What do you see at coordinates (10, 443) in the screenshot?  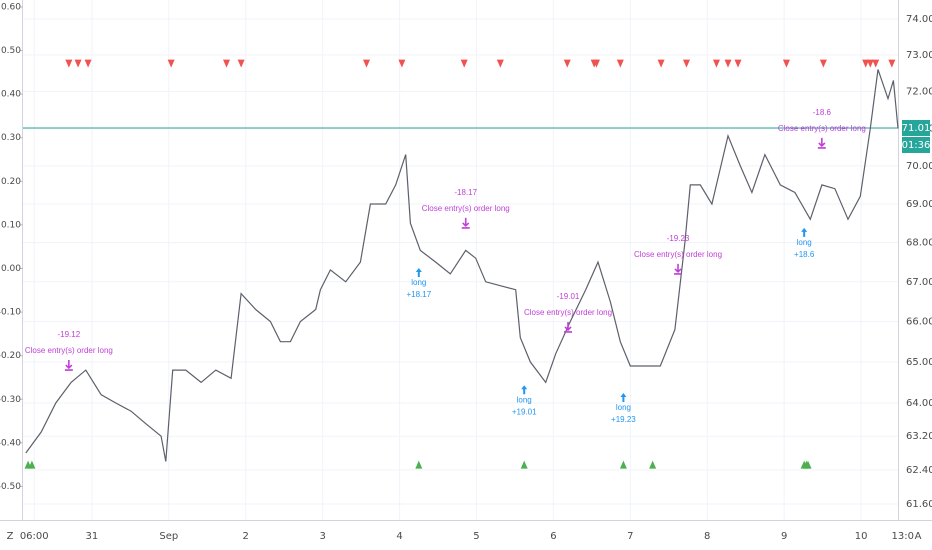 I see `y-tick-label: -0.40` at bounding box center [10, 443].